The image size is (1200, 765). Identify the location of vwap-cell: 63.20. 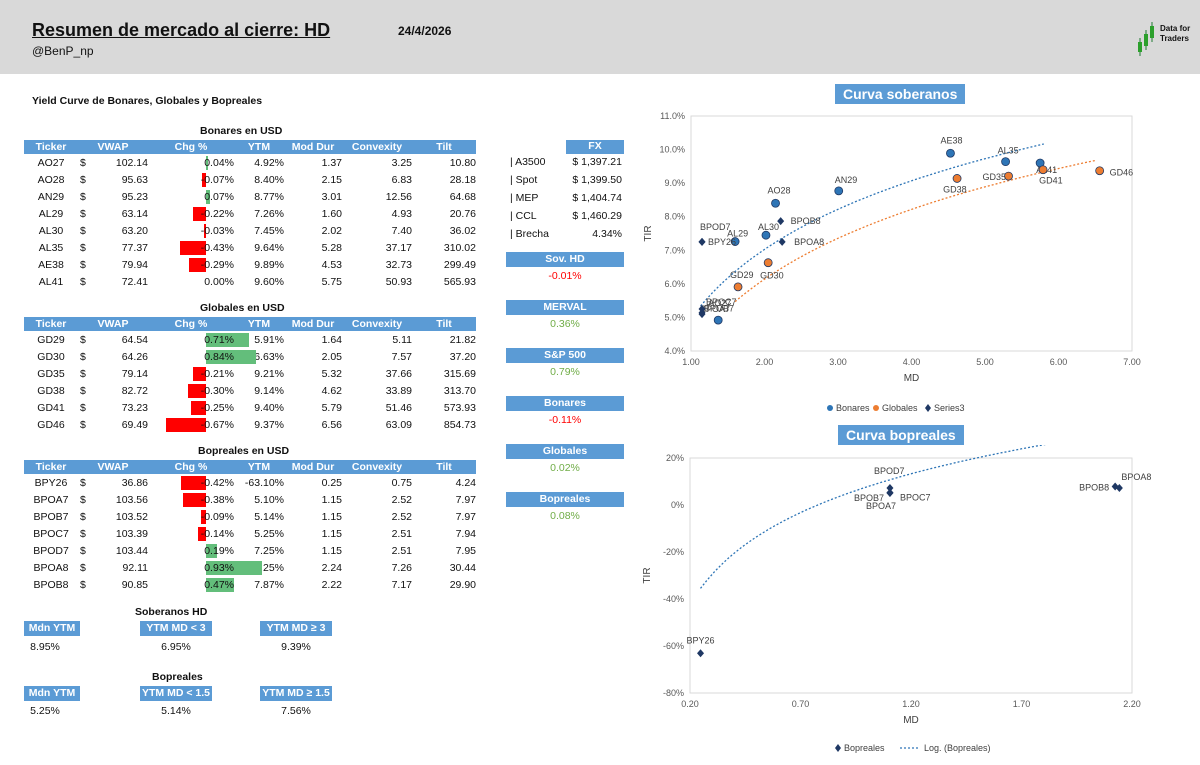
(134, 230).